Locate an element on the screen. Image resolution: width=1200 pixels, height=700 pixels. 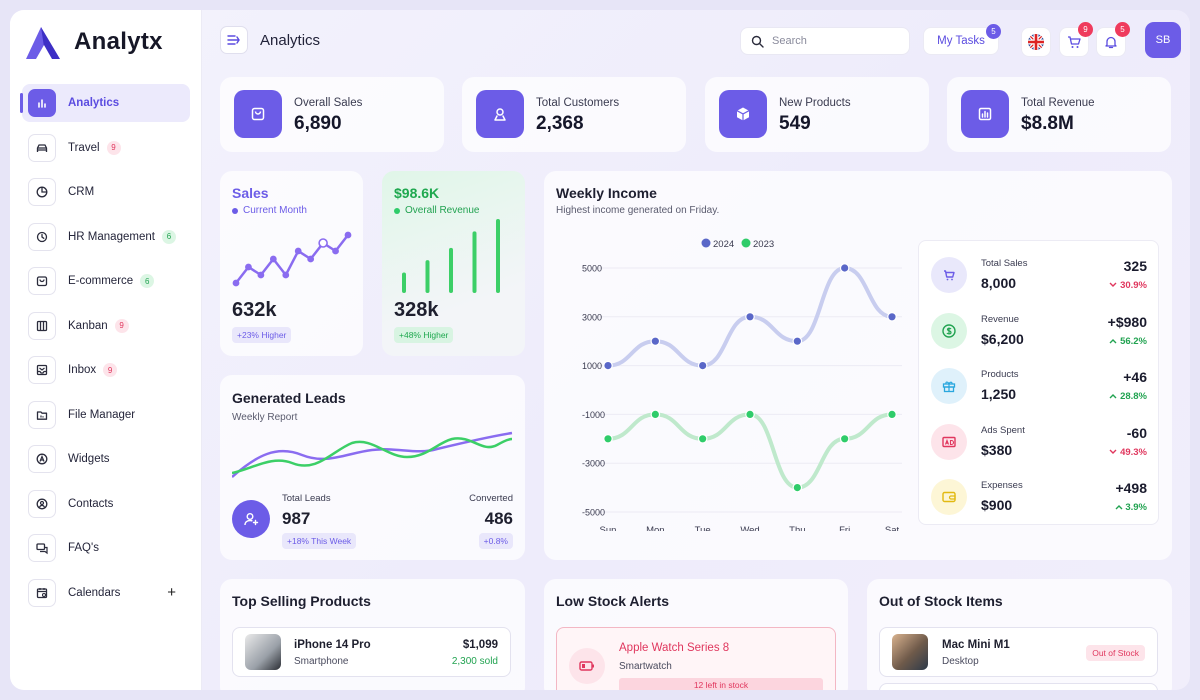
sidebar-item-file-manager: File Manager is located at coordinates (106, 415).